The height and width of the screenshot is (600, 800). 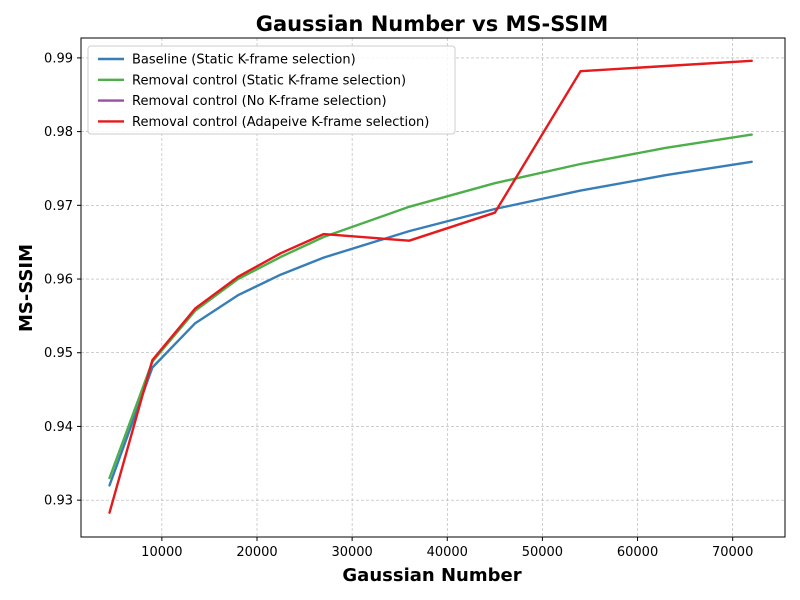 I want to click on y-tick-label: 0.95, so click(x=58, y=353).